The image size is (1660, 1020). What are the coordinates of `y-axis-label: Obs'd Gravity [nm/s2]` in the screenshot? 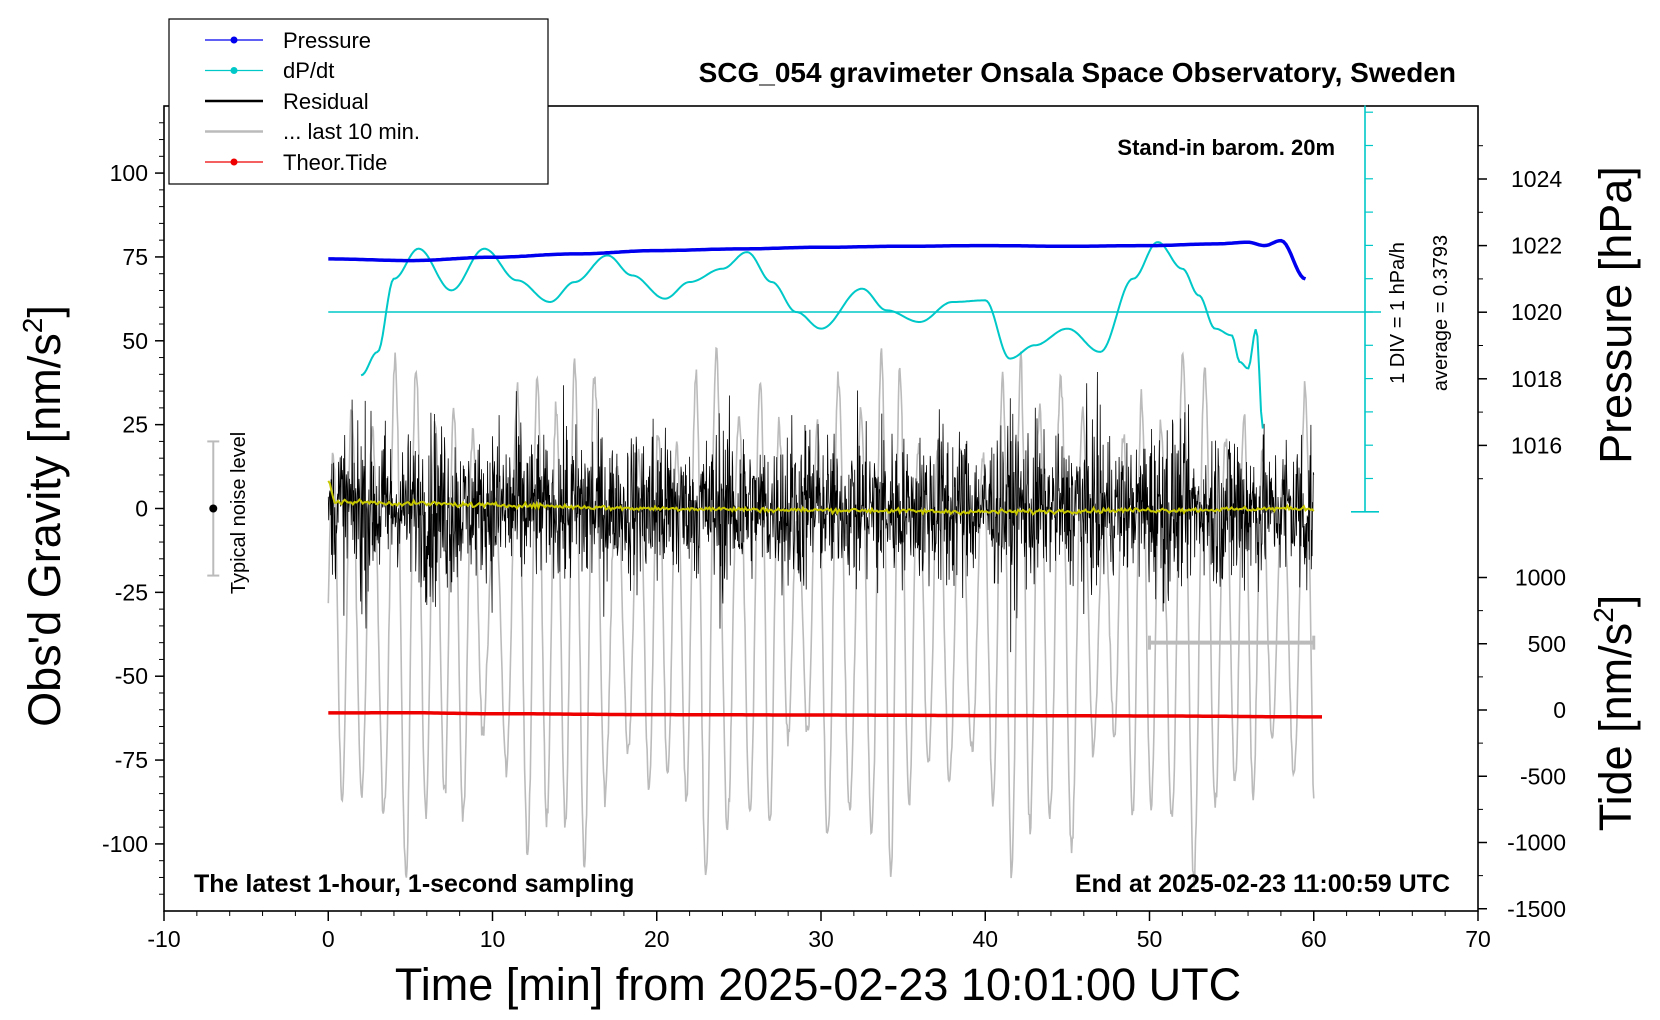 It's located at (43, 516).